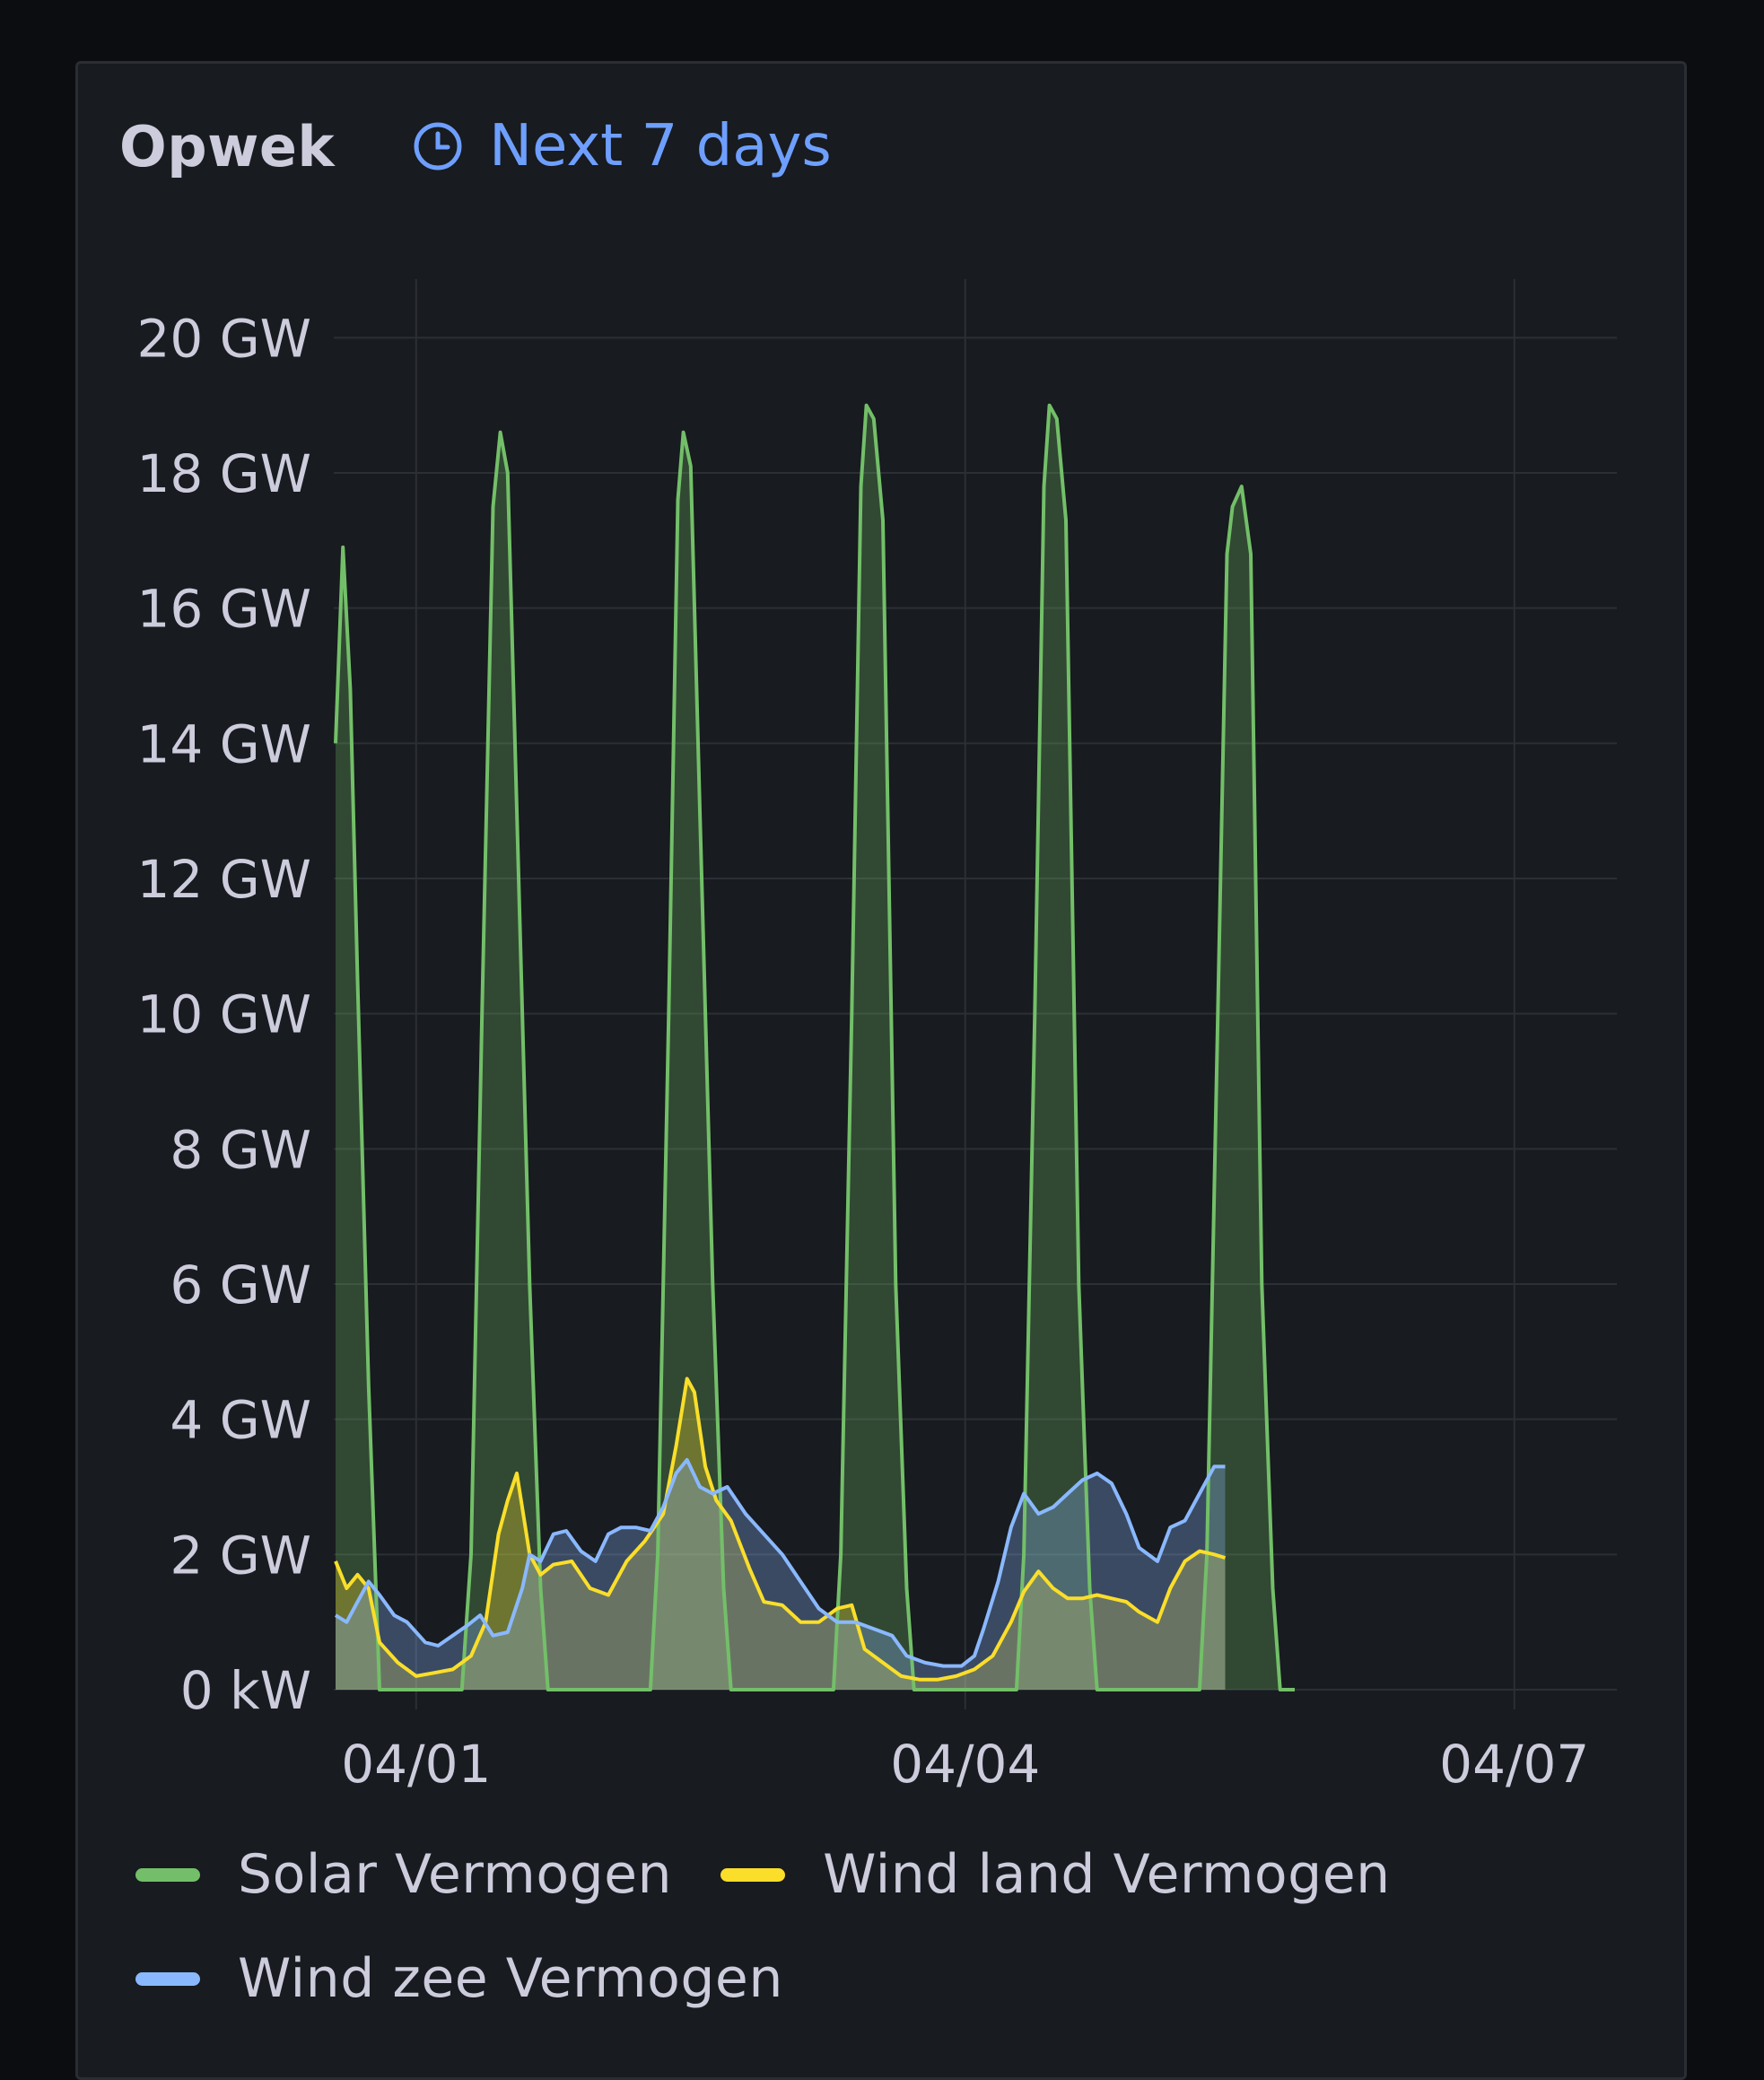 The image size is (1764, 2080). I want to click on legend-swatch-solar, so click(167, 1875).